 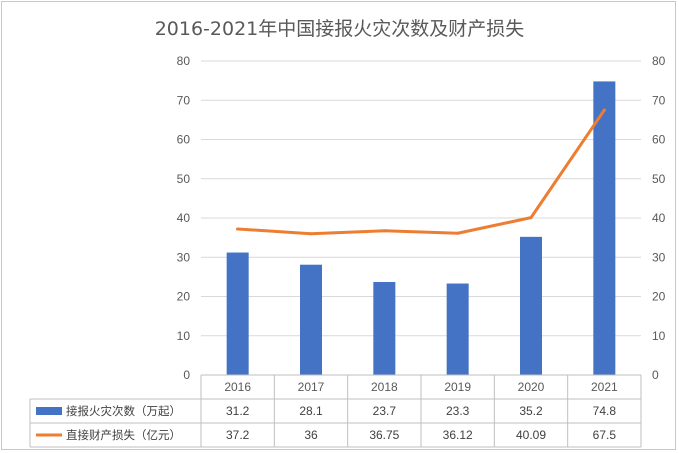 I want to click on y-tick-label-right: 70, so click(x=659, y=100).